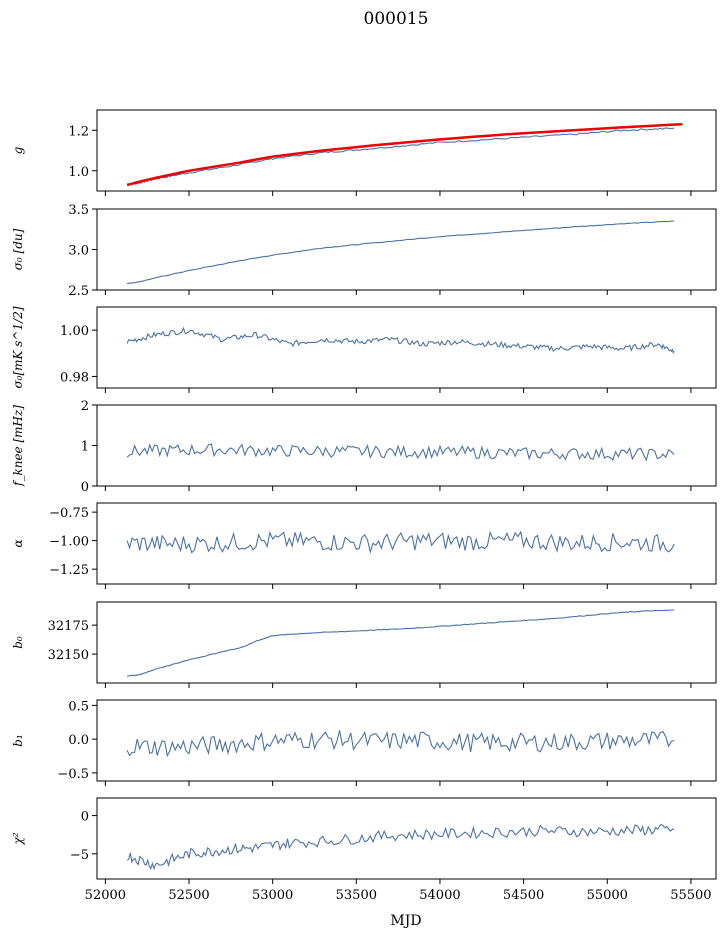 The width and height of the screenshot is (725, 940). I want to click on y-tick-label: −0.5, so click(73, 774).